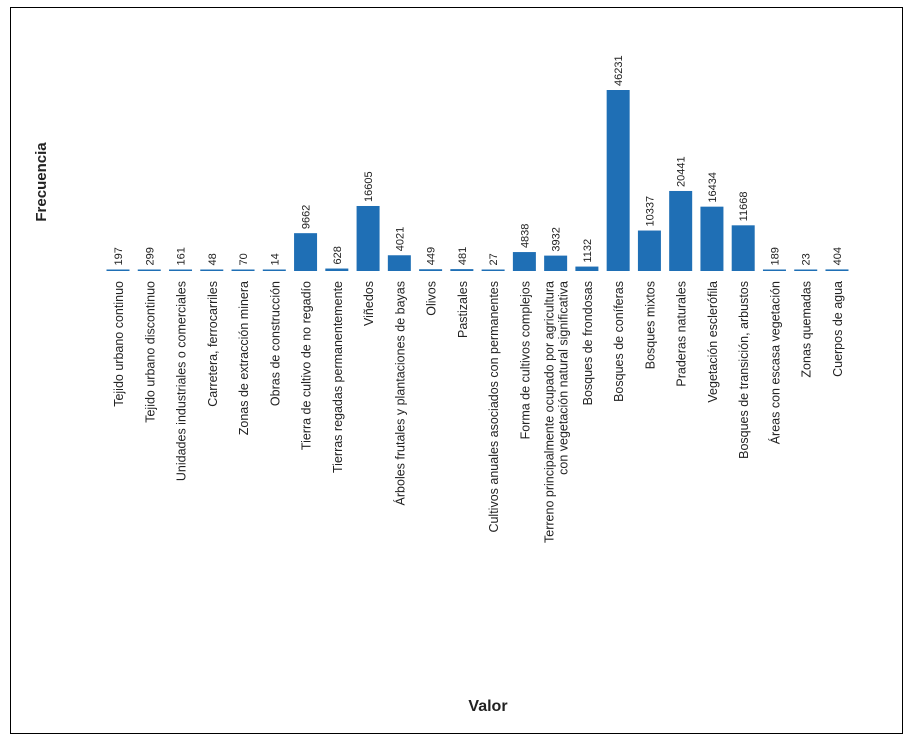  I want to click on category-label: Olivos, so click(432, 298).